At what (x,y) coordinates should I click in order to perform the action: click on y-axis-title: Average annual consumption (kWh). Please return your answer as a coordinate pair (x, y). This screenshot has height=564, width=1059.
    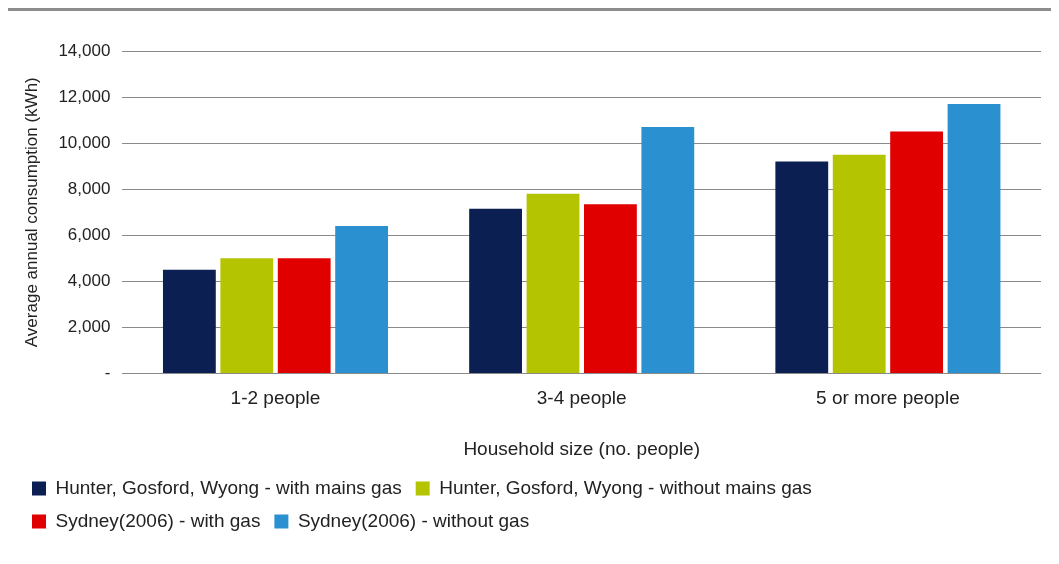
    Looking at the image, I should click on (31, 212).